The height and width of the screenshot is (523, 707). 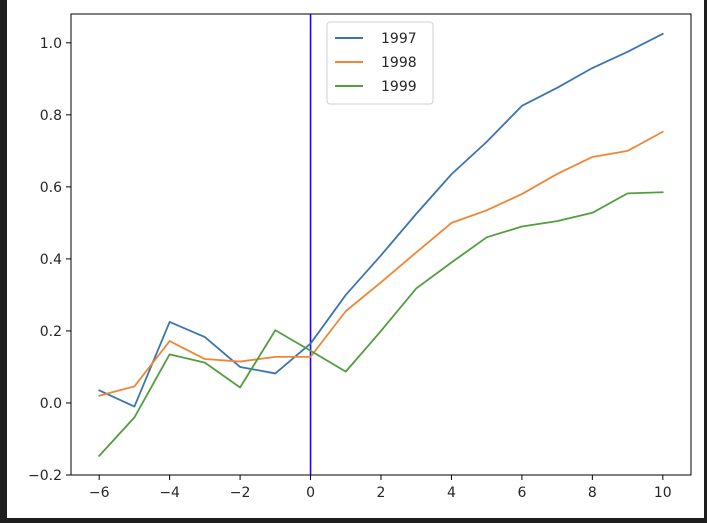 What do you see at coordinates (240, 493) in the screenshot?
I see `x-tick-label: −2` at bounding box center [240, 493].